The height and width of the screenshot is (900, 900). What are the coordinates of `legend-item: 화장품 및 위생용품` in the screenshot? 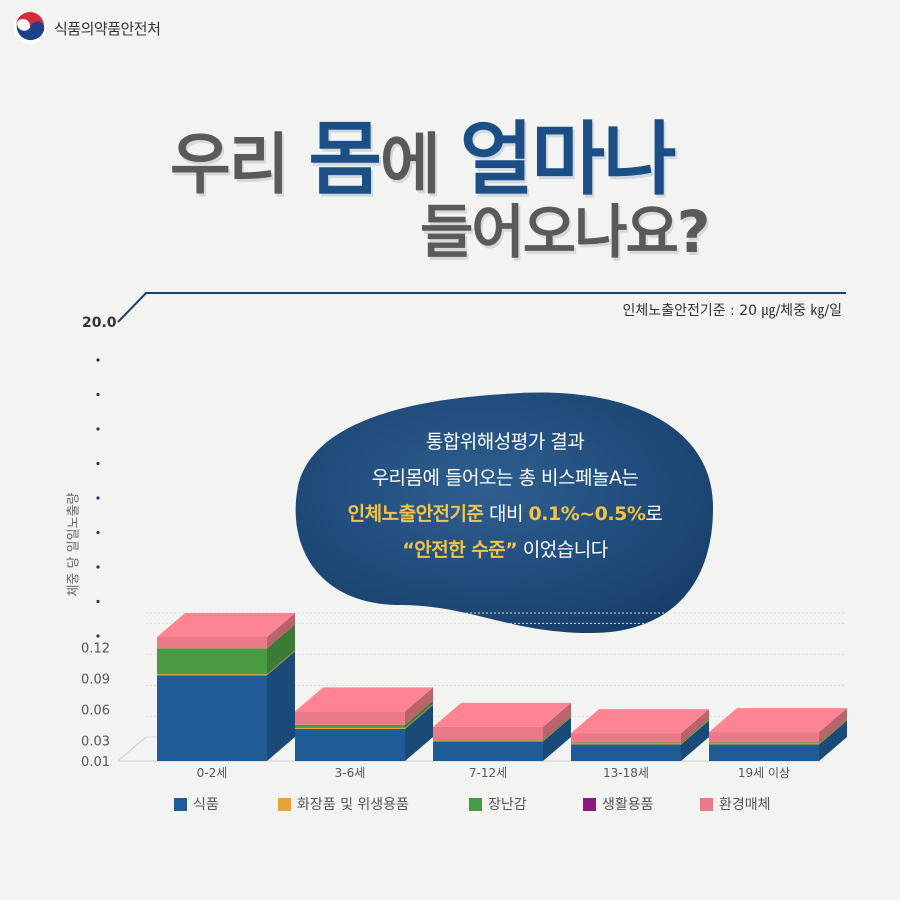 It's located at (343, 804).